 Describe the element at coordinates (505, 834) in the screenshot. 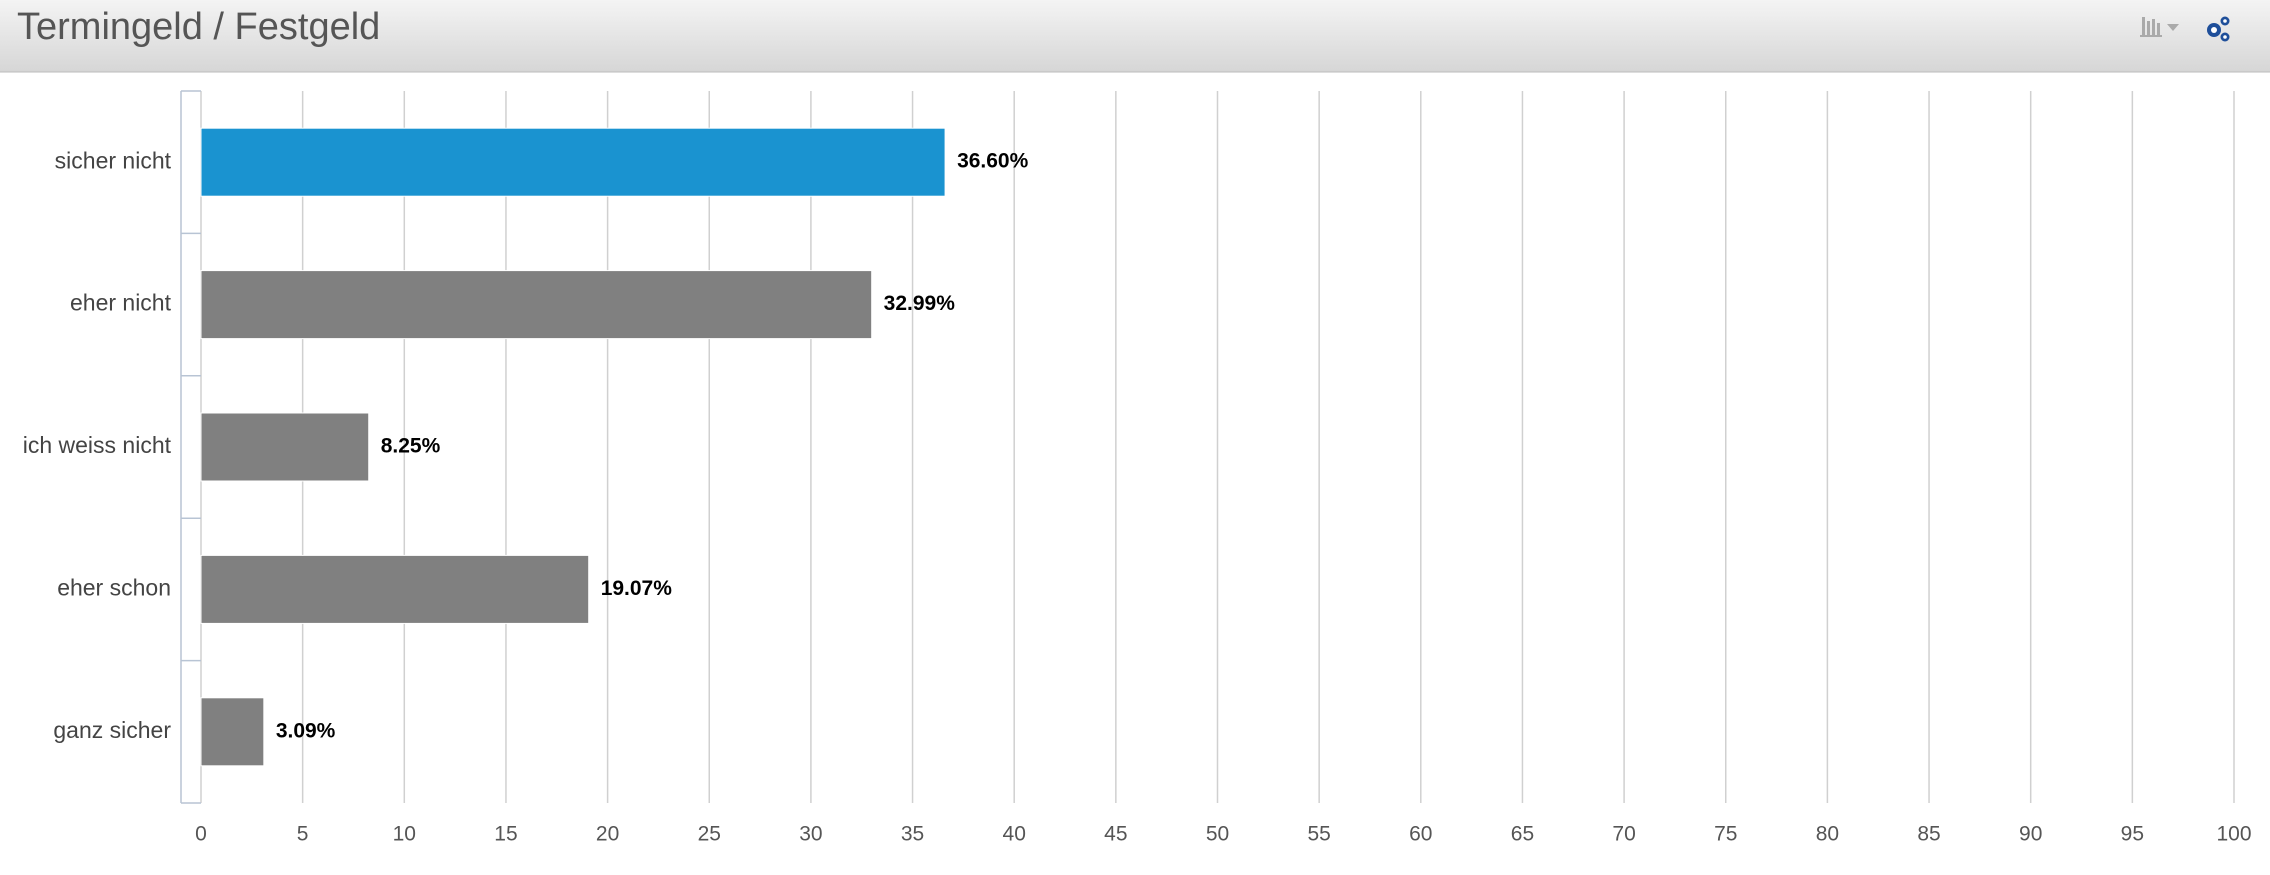

I see `x-tick-label: 15` at that location.